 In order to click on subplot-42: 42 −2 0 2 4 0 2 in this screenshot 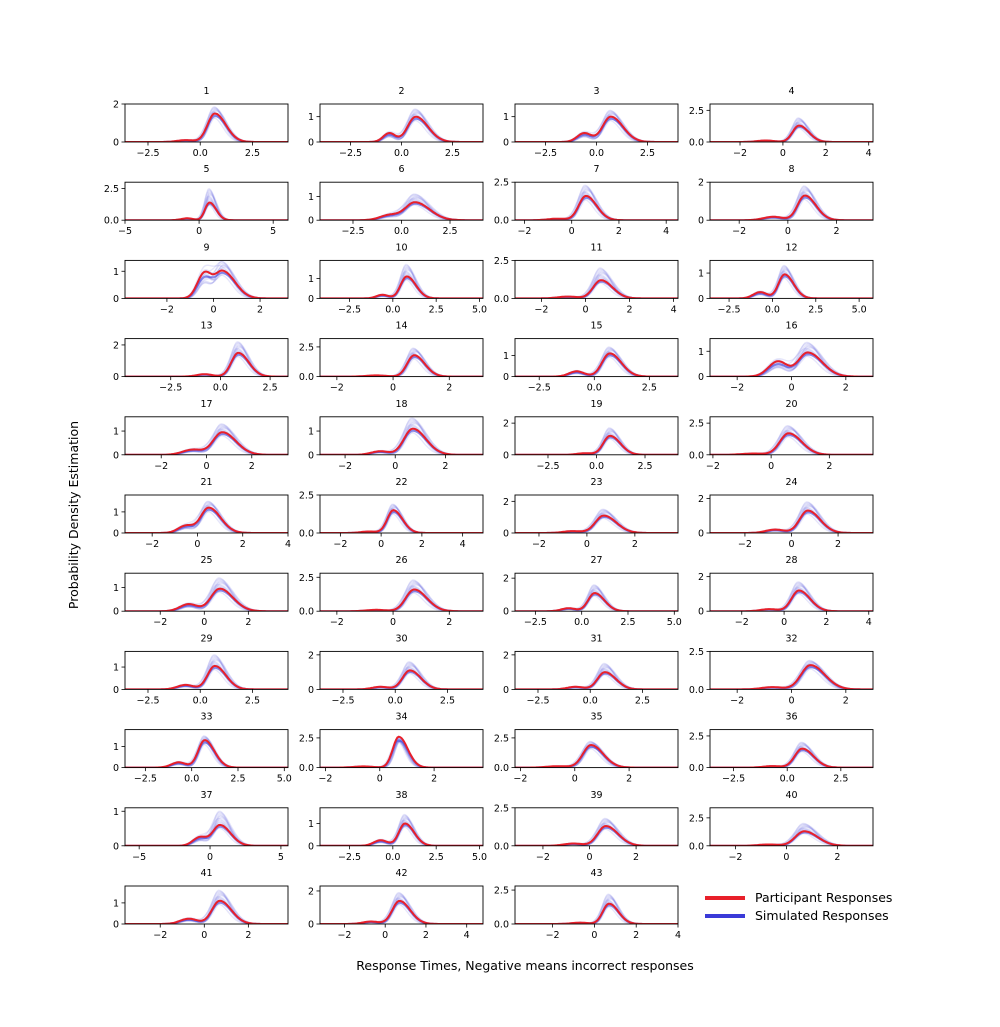, I will do `click(396, 904)`.